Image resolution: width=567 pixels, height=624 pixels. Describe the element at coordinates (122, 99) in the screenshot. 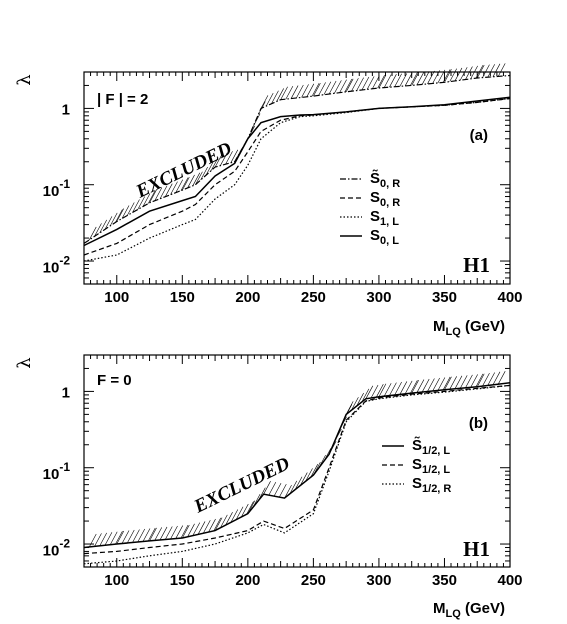

I see `fermion-number-label: | F | = 2` at that location.